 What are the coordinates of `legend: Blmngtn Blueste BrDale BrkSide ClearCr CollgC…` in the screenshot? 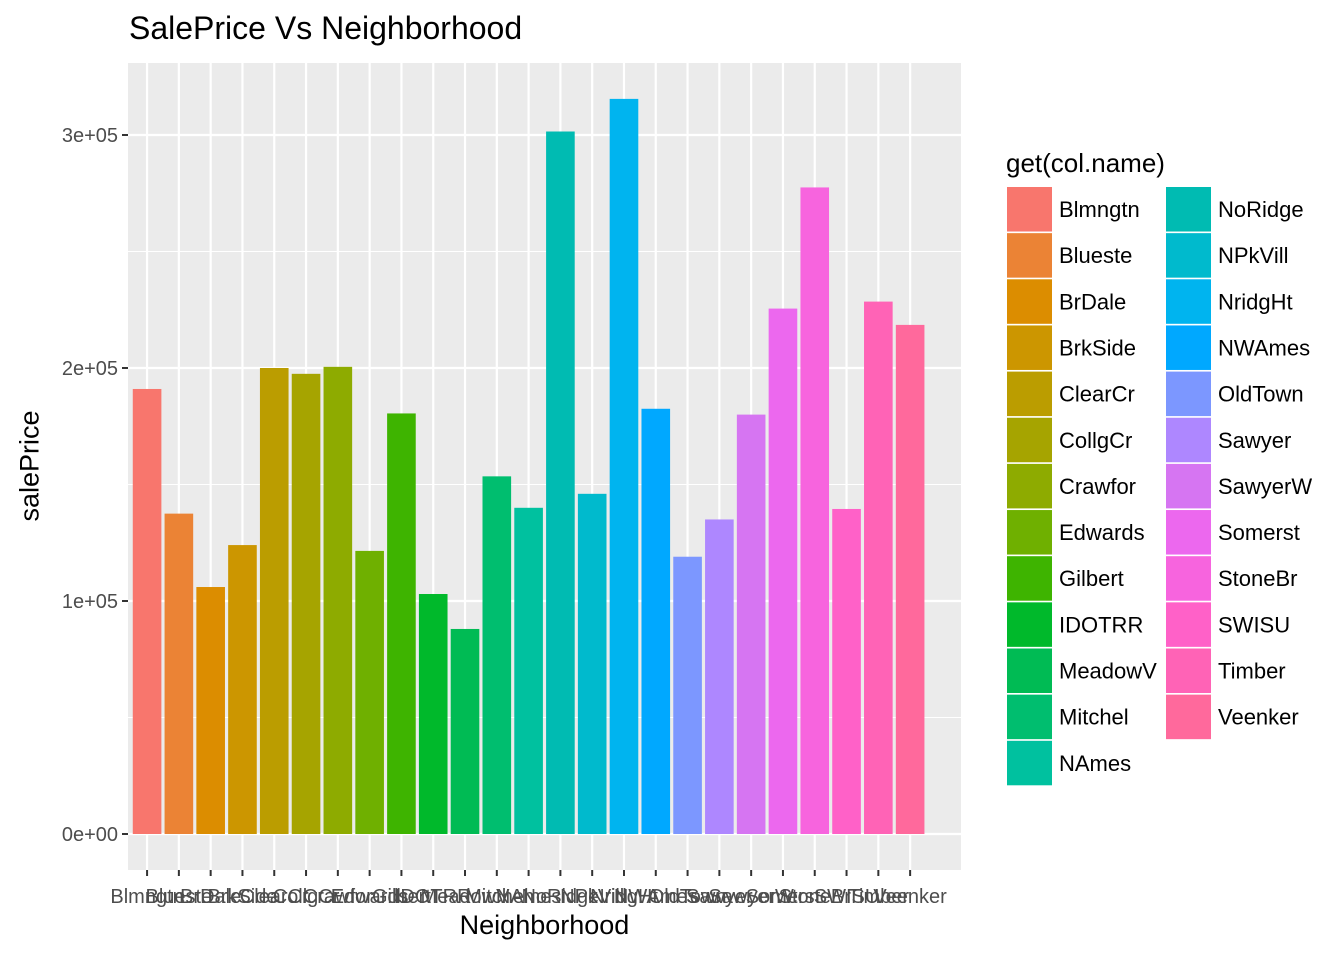 It's located at (1159, 486).